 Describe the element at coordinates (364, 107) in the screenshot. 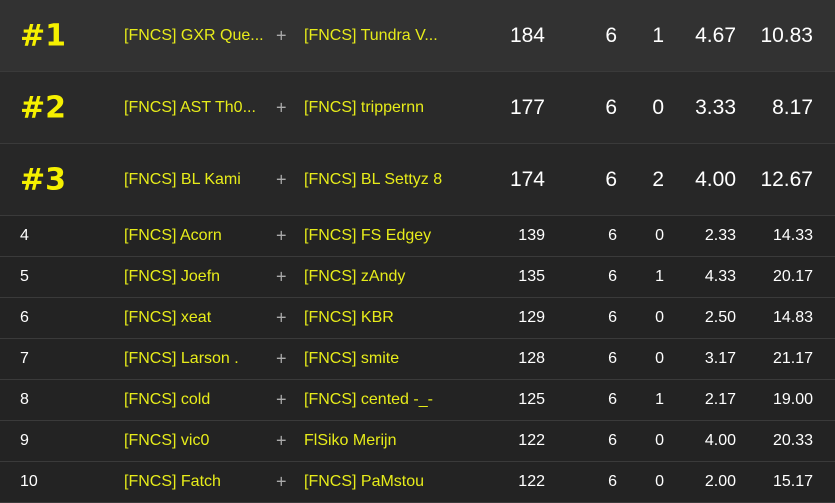

I see `player-2-name: [FNCS] trippernn` at that location.